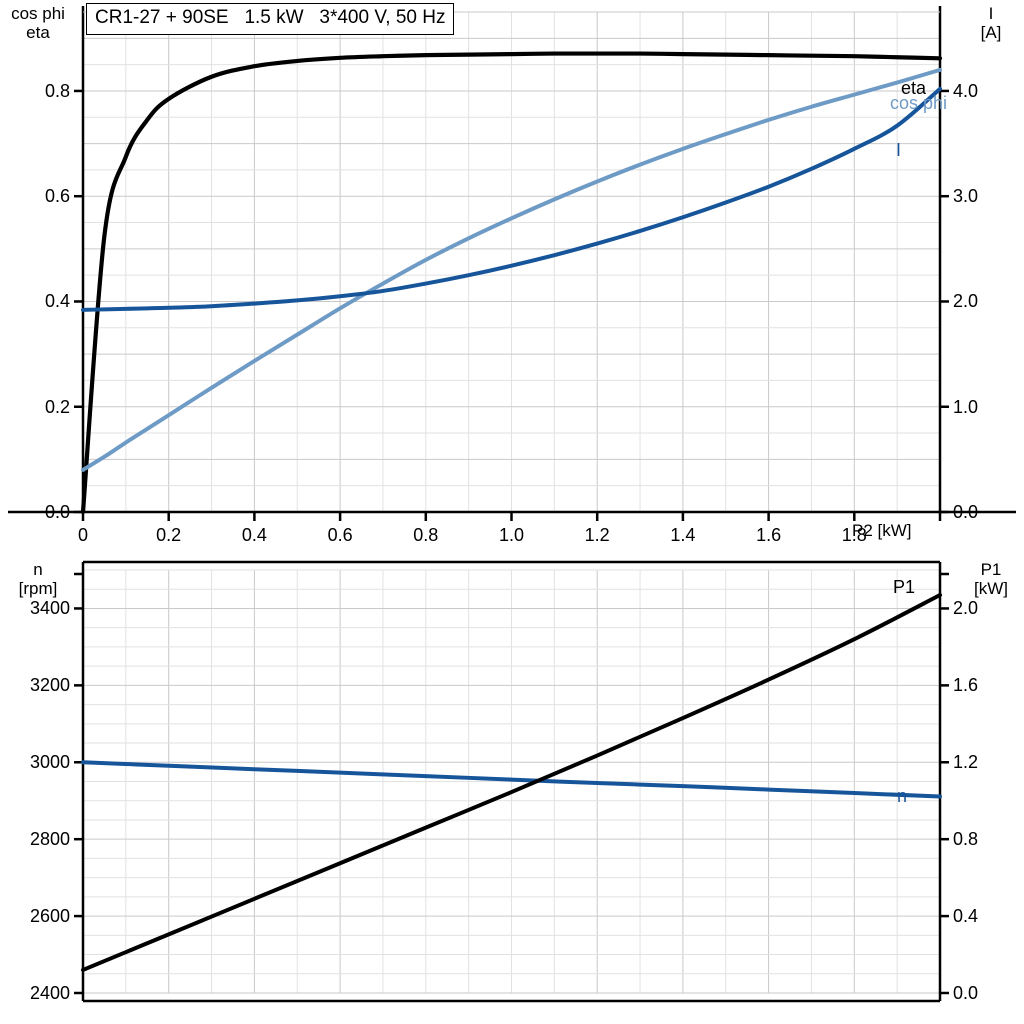 The height and width of the screenshot is (1024, 1024). What do you see at coordinates (511, 535) in the screenshot?
I see `top-x-tick: 1.0` at bounding box center [511, 535].